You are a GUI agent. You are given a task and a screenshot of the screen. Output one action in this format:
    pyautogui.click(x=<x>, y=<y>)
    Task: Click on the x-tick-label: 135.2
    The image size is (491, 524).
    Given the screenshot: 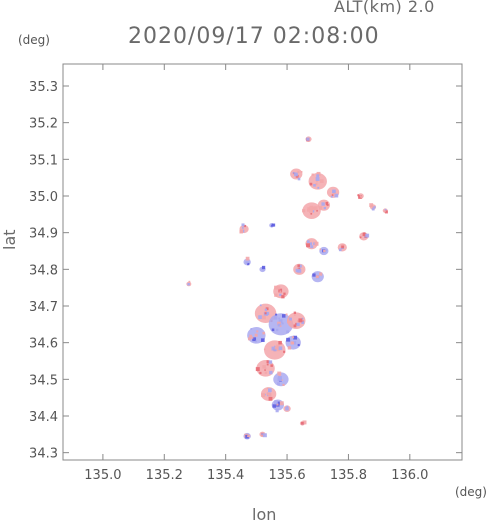 What is the action you would take?
    pyautogui.click(x=164, y=475)
    